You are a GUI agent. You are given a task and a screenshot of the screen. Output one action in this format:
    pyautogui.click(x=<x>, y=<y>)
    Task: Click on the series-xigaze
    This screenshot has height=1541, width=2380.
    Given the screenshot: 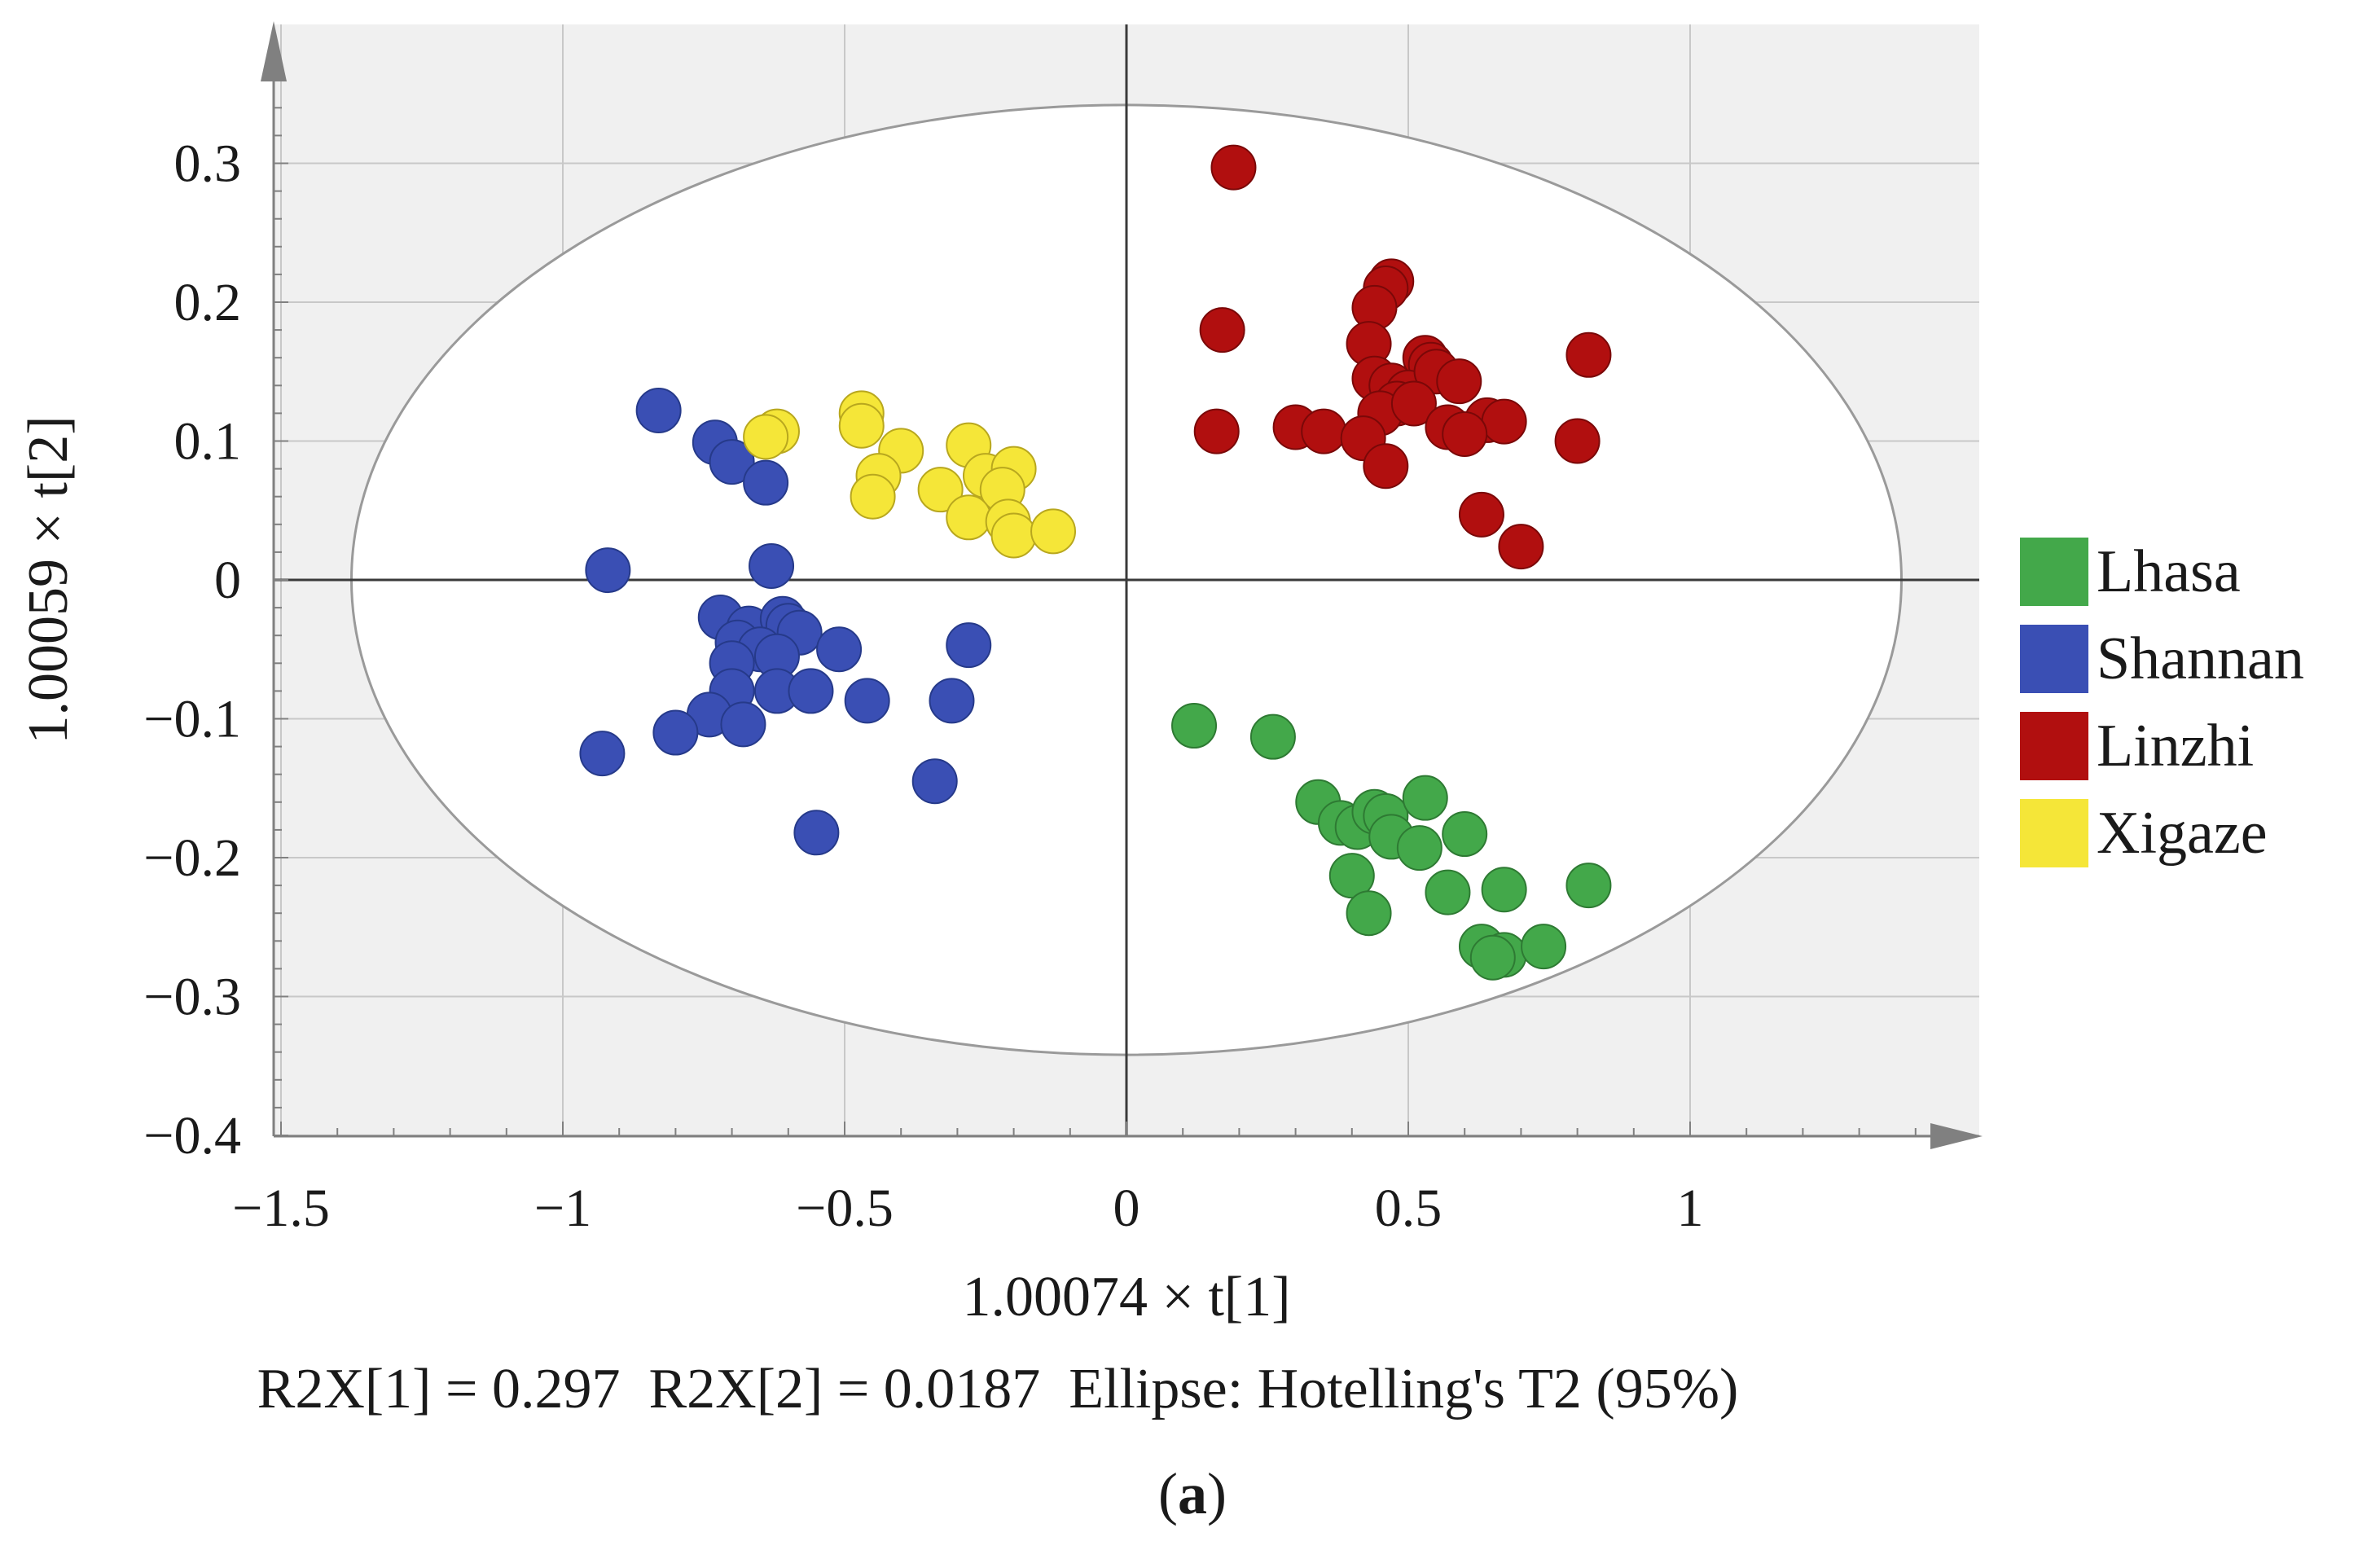 What is the action you would take?
    pyautogui.click(x=910, y=474)
    